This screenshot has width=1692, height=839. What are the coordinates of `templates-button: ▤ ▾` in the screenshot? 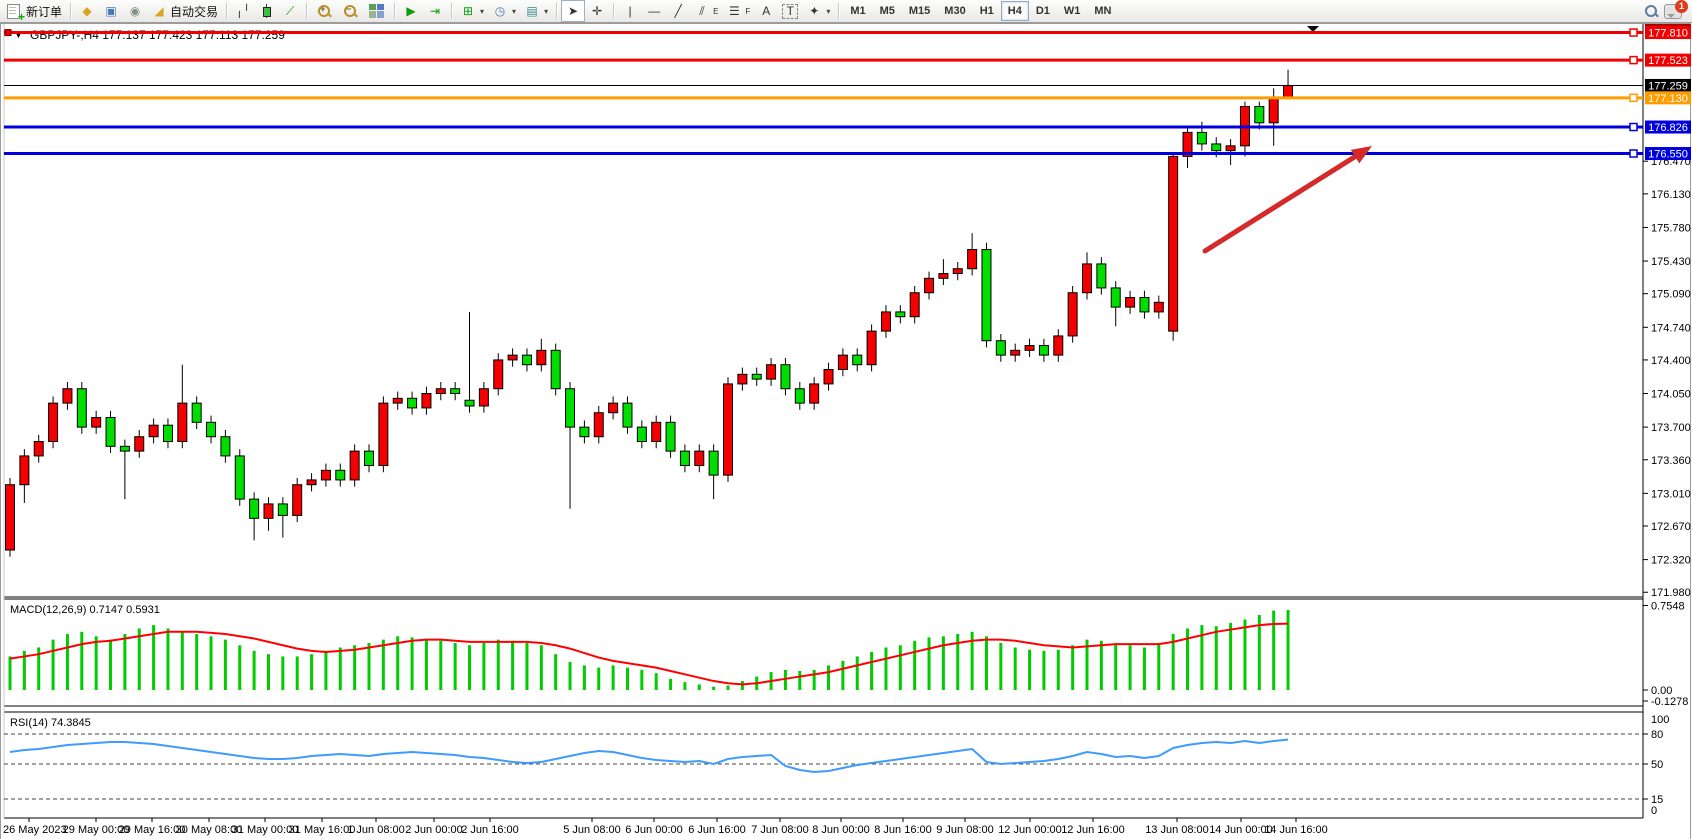 It's located at (536, 11).